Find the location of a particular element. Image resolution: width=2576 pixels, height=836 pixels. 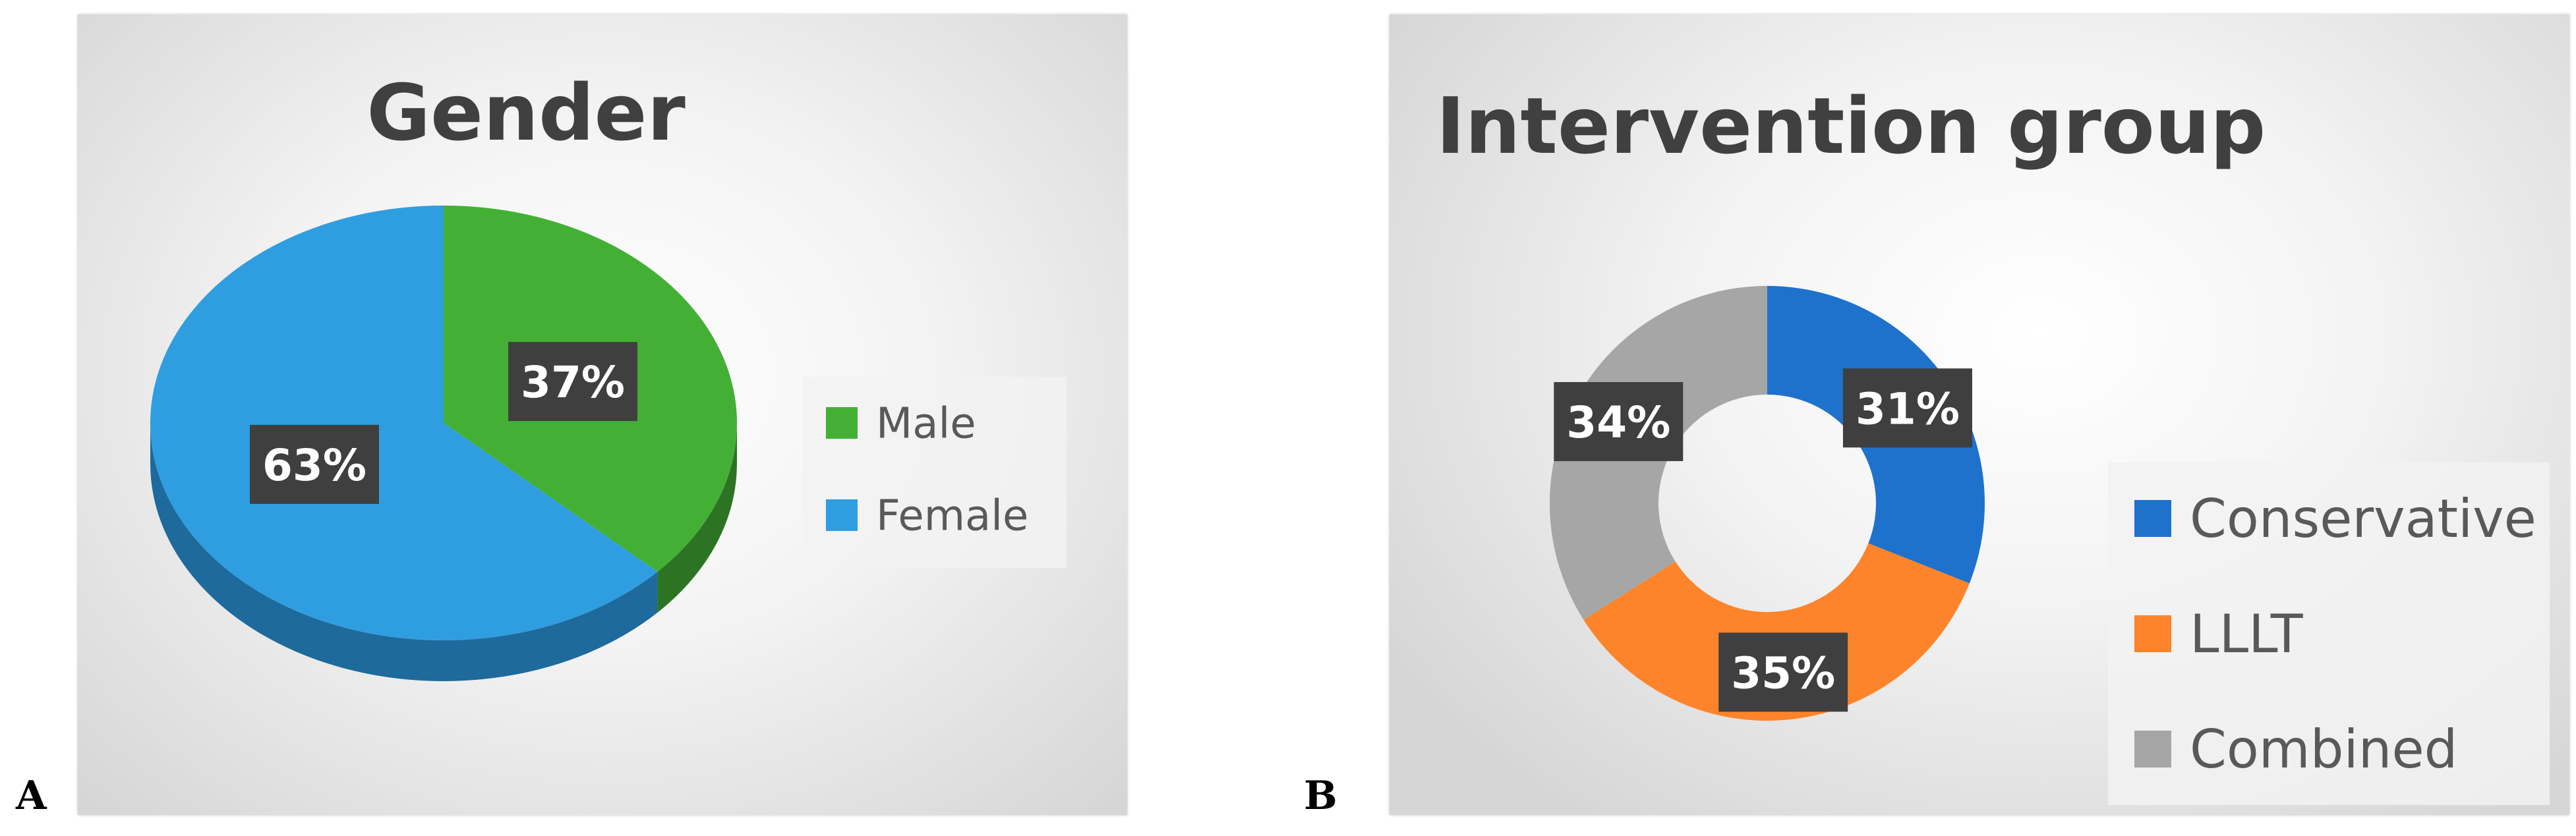

data-label-text: 37% is located at coordinates (573, 382).